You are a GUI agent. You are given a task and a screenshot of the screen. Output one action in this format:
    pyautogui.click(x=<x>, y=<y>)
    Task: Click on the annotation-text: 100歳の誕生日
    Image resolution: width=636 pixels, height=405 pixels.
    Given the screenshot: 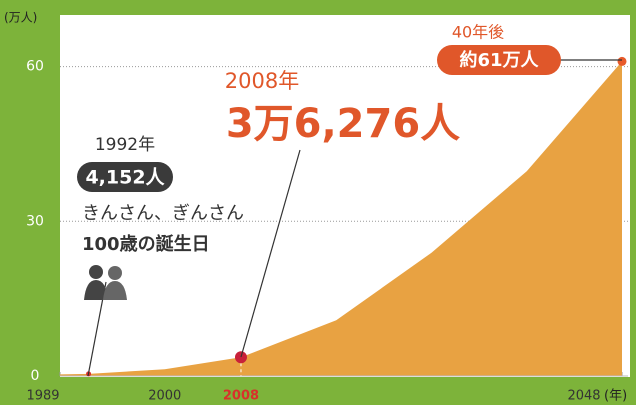 What is the action you would take?
    pyautogui.click(x=146, y=244)
    